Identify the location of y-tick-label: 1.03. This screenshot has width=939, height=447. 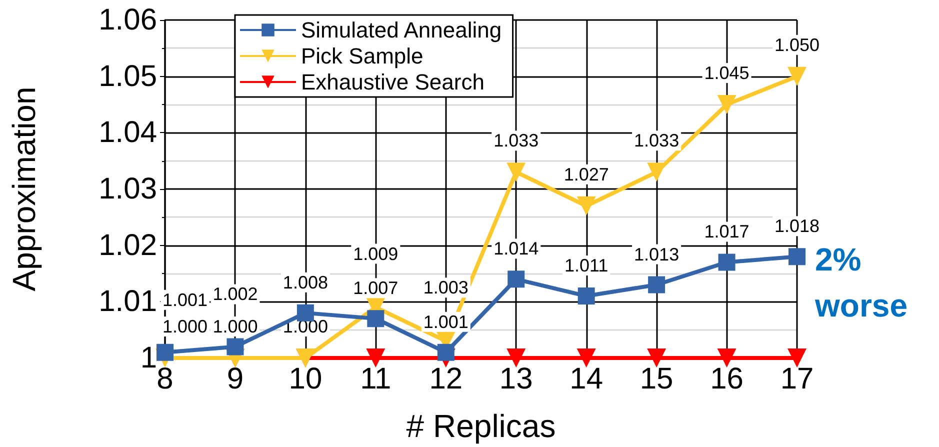
(127, 189).